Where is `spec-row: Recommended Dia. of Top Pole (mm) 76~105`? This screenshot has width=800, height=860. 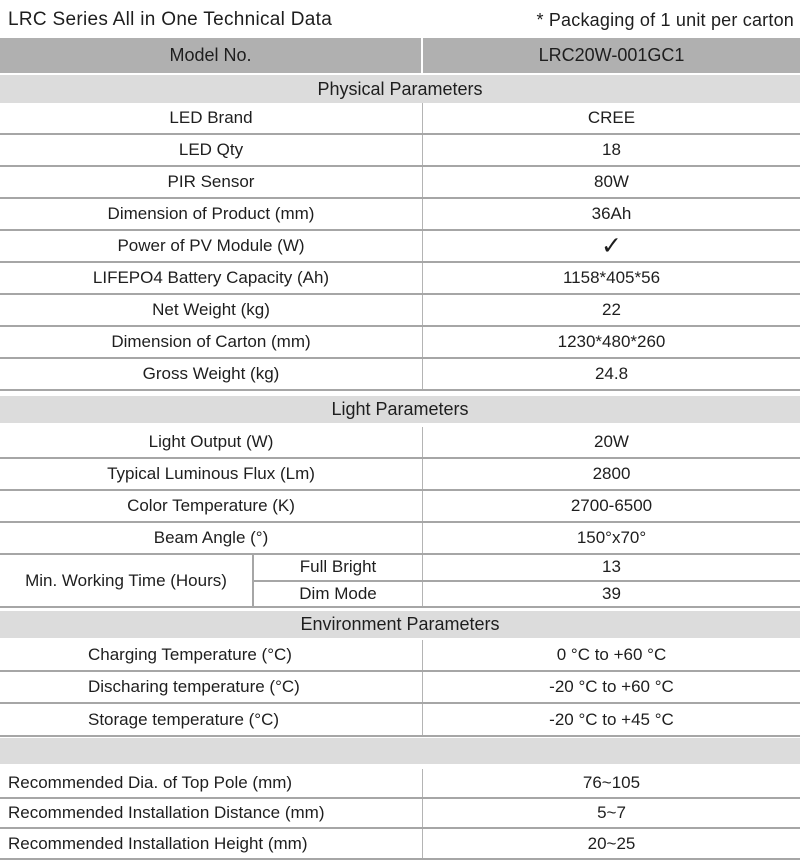 spec-row: Recommended Dia. of Top Pole (mm) 76~105 is located at coordinates (400, 784).